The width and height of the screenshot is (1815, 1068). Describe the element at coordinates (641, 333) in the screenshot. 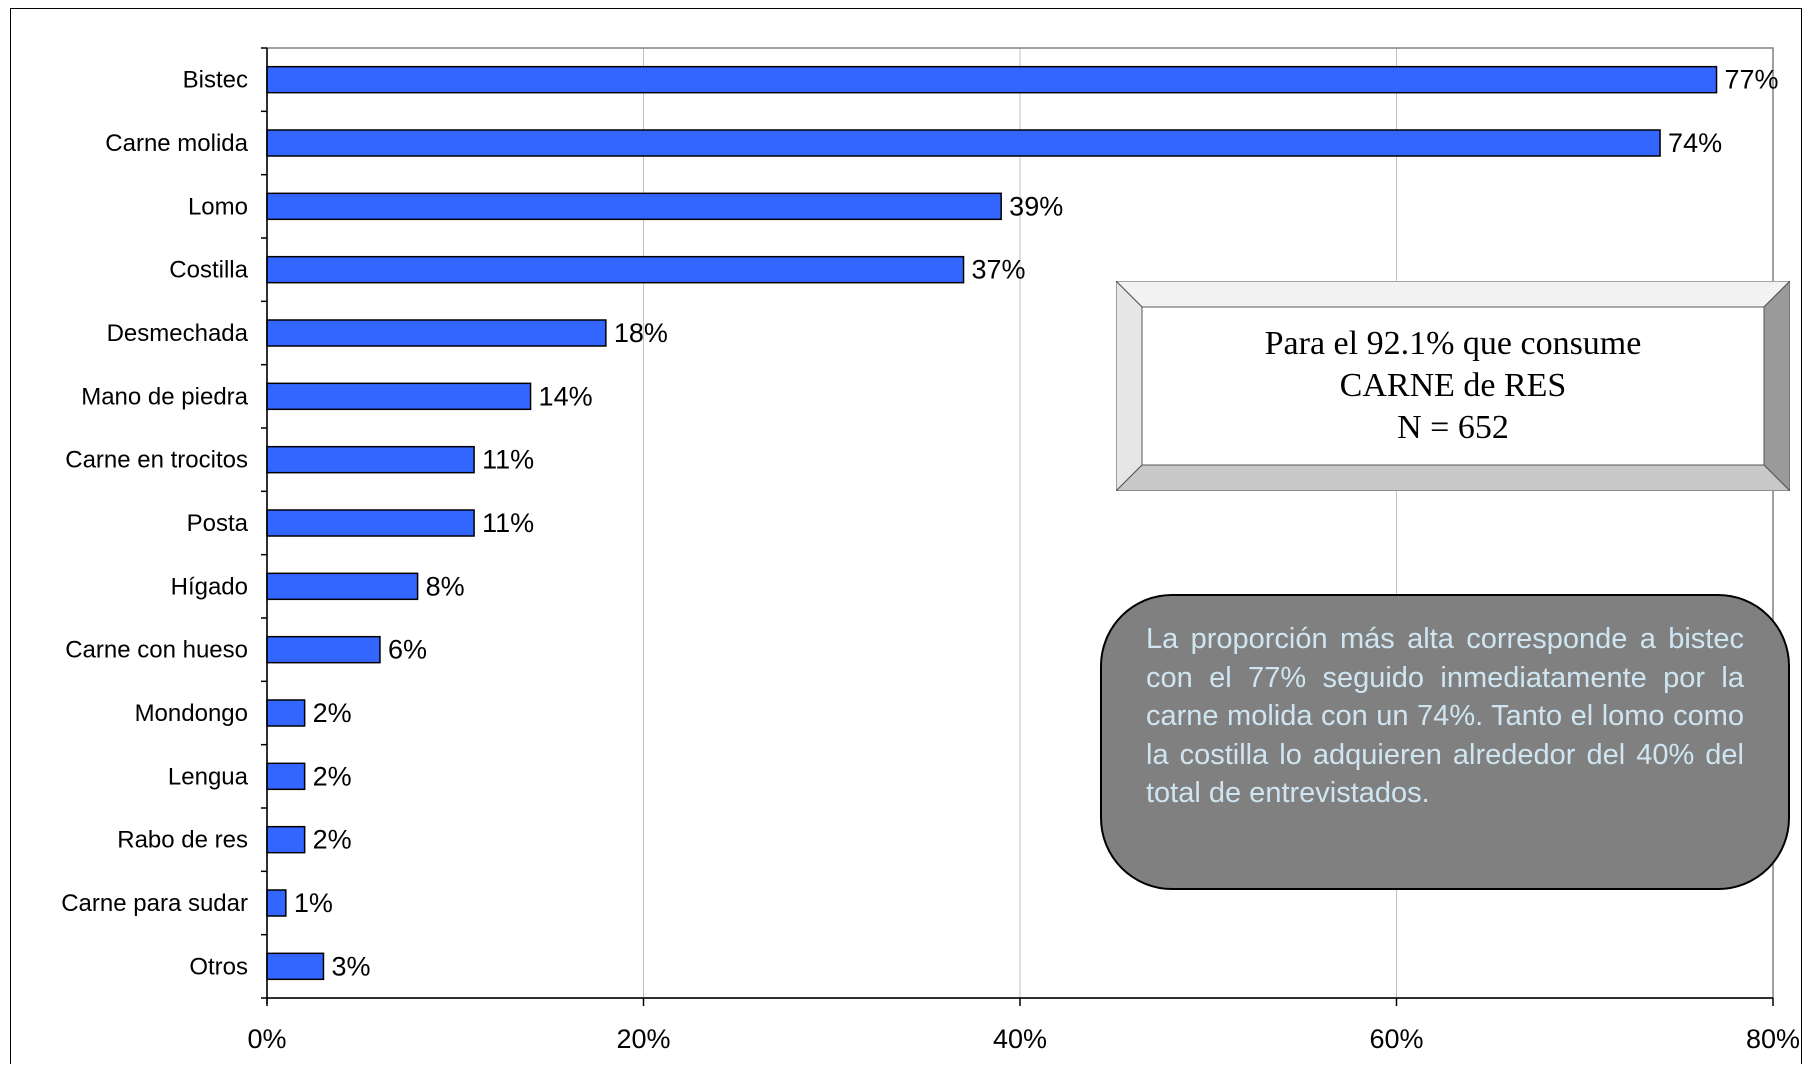

I see `value-label: 18%` at that location.